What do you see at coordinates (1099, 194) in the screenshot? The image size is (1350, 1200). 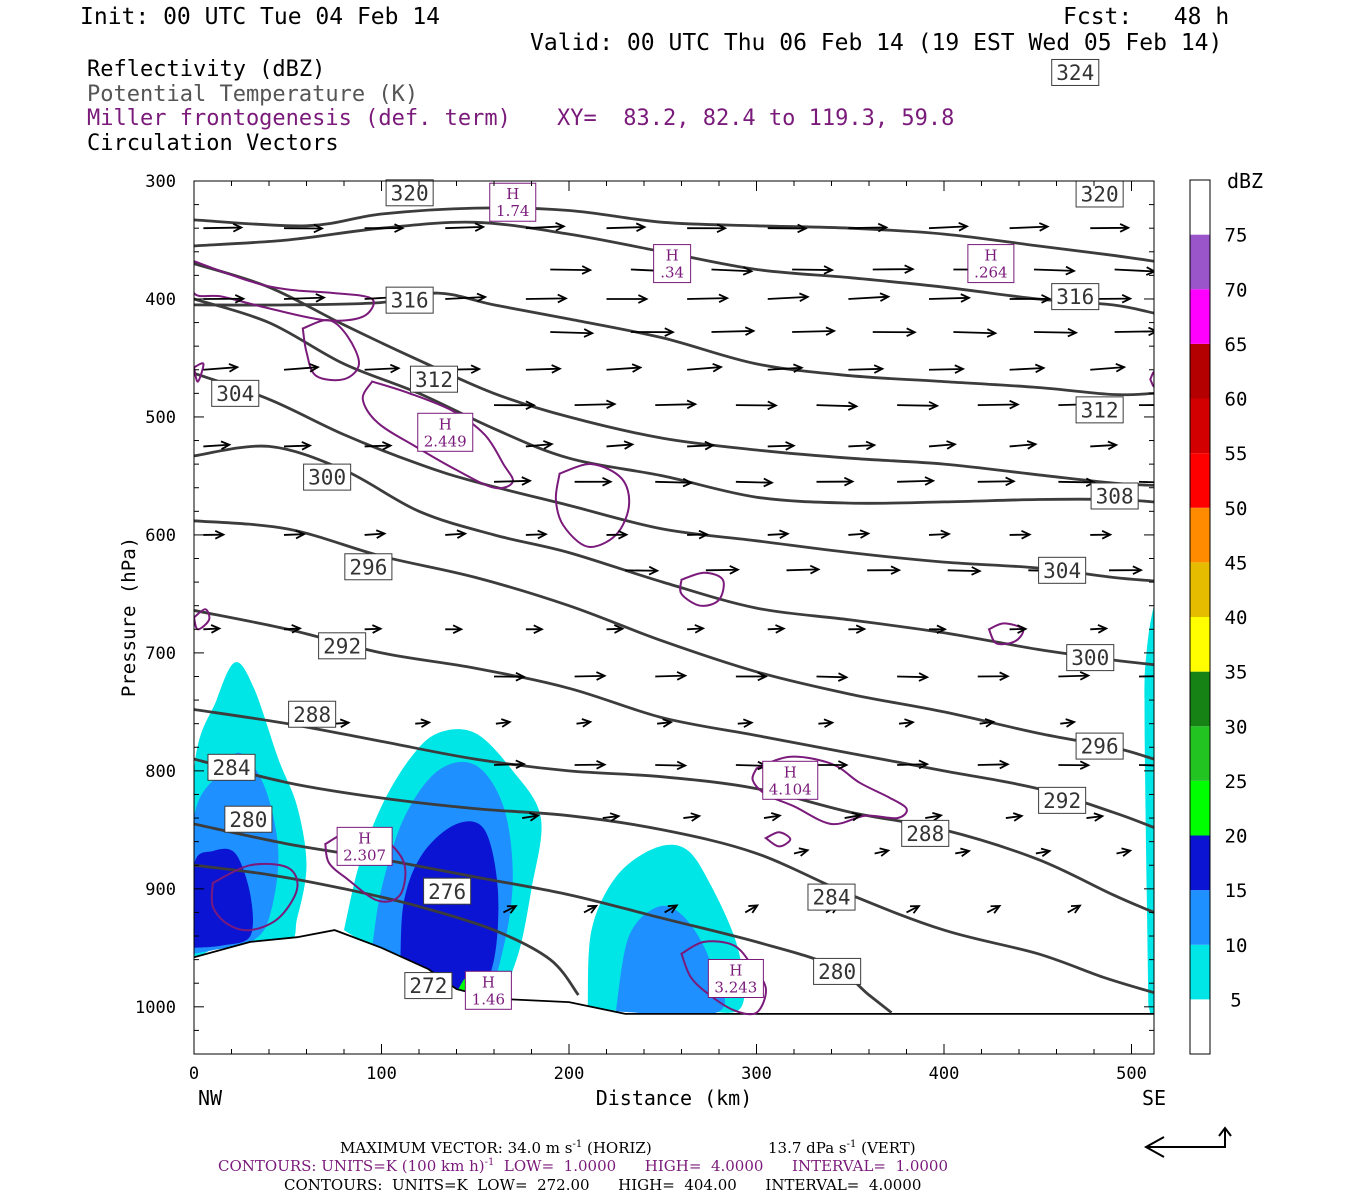 I see `theta-label-320: 320` at bounding box center [1099, 194].